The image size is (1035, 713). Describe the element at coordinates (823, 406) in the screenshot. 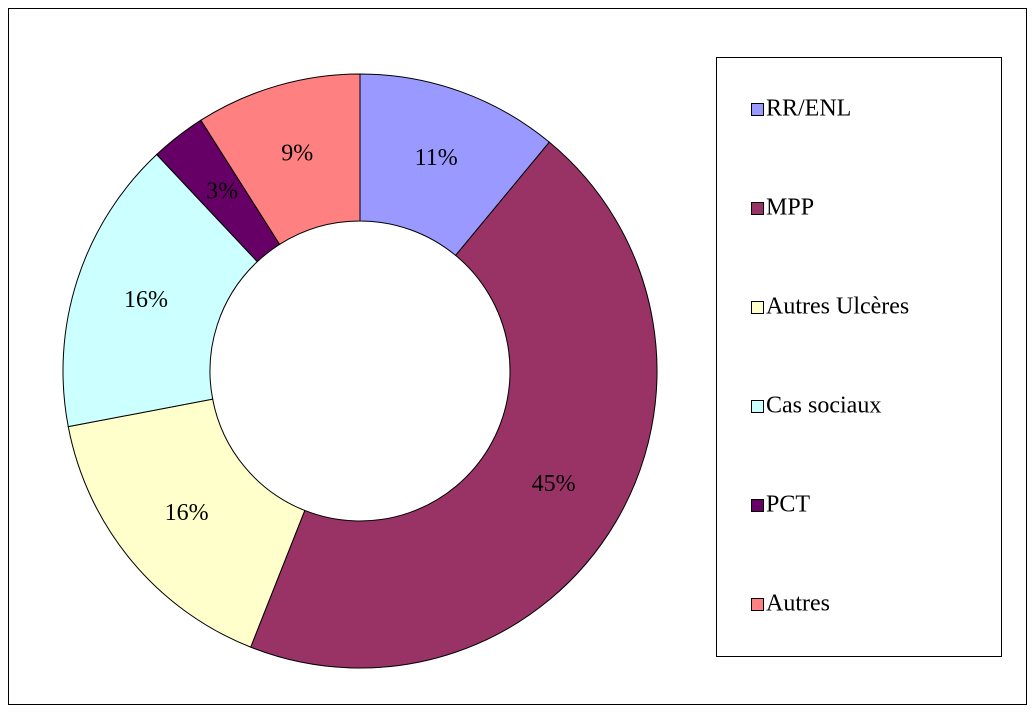

I see `legend-label: Cas sociaux` at that location.